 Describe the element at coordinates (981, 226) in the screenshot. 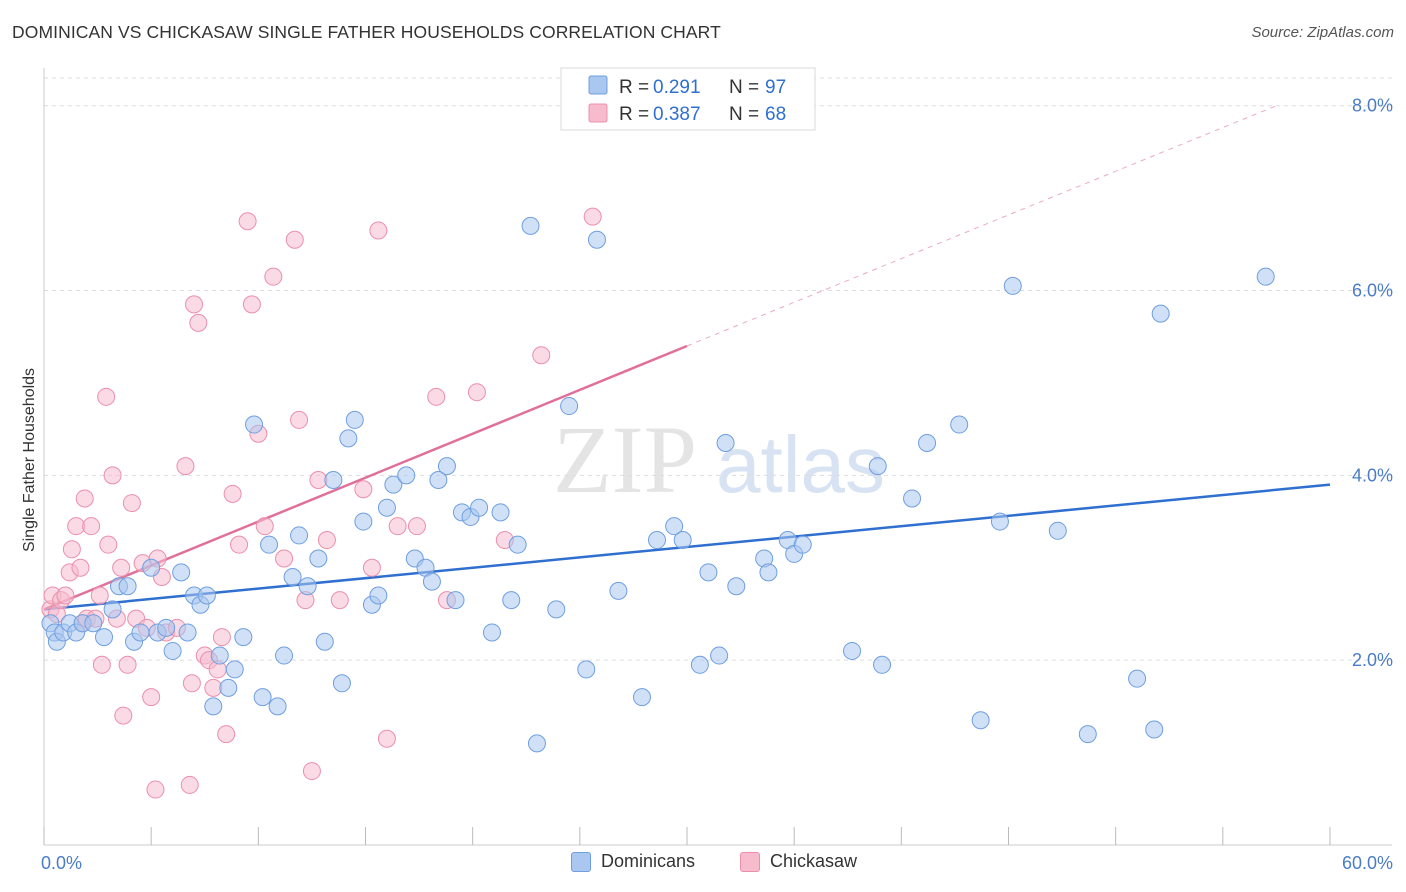

I see `chickasaw-trend-extension` at that location.